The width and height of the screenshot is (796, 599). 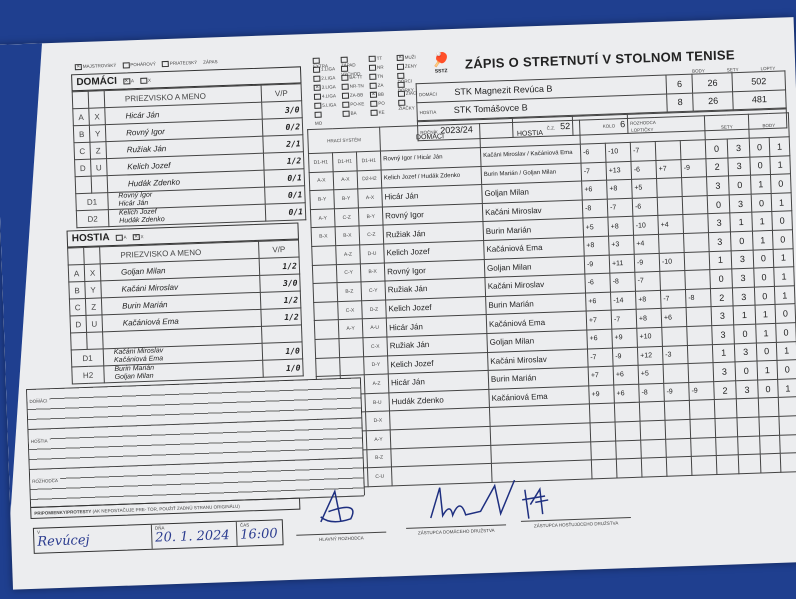 What do you see at coordinates (371, 216) in the screenshot?
I see `system-pairing: B-Y` at bounding box center [371, 216].